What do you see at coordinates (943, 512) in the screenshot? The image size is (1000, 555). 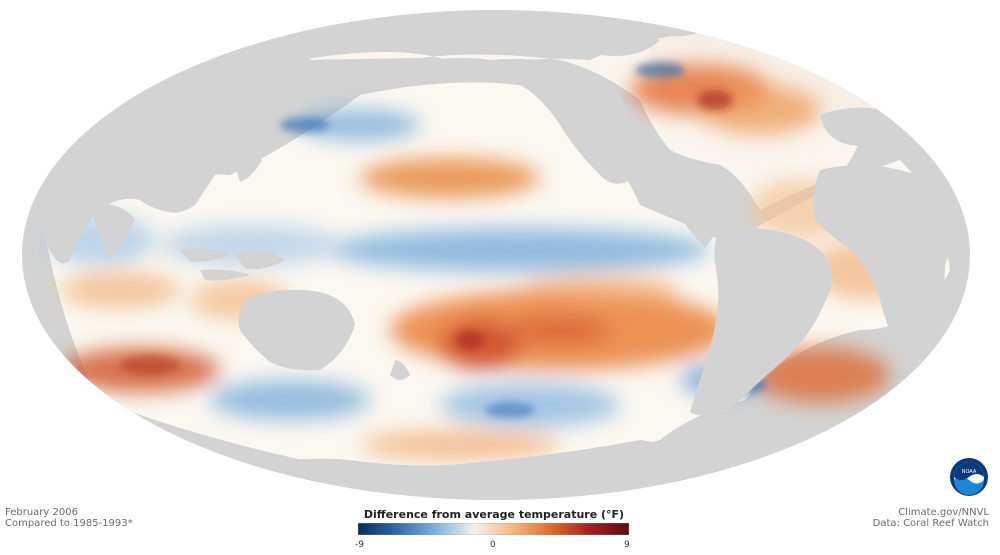 I see `credit-label: Climate.gov/NNVL` at bounding box center [943, 512].